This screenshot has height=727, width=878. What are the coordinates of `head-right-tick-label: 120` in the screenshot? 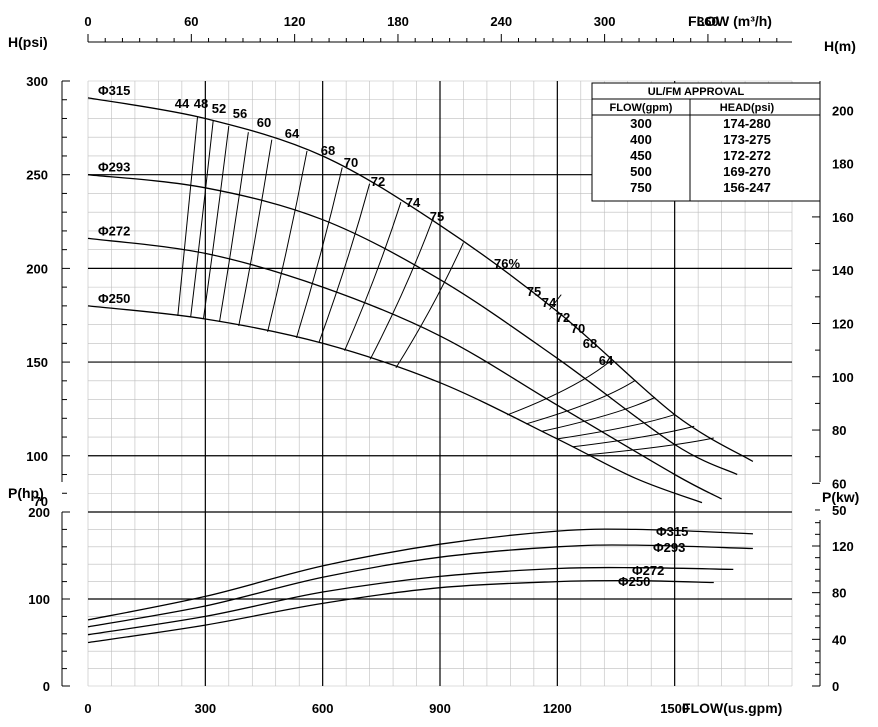 It's located at (843, 323).